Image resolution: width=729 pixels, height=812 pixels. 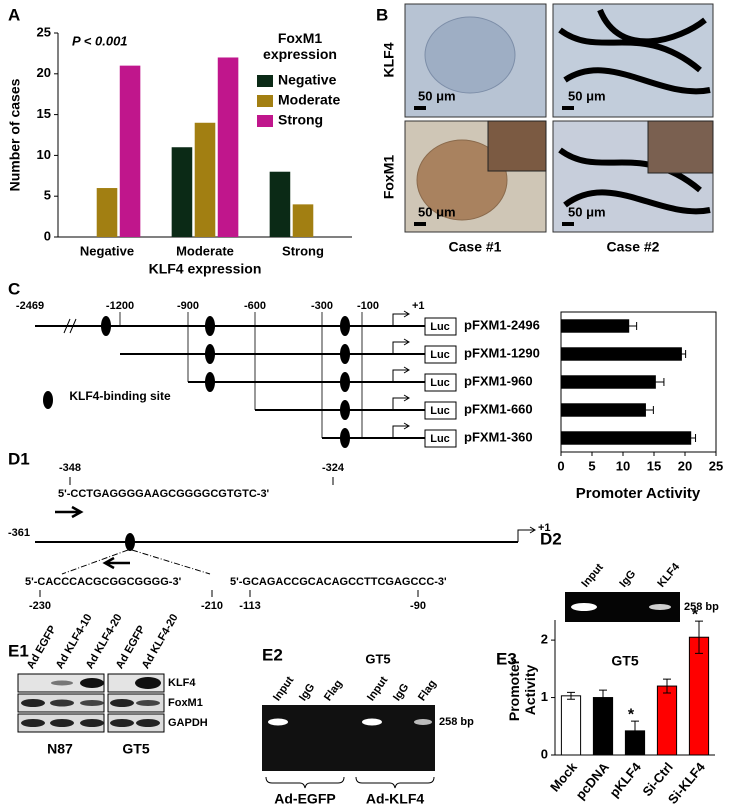 I want to click on y-axis-label: Number of cases, so click(x=15, y=134).